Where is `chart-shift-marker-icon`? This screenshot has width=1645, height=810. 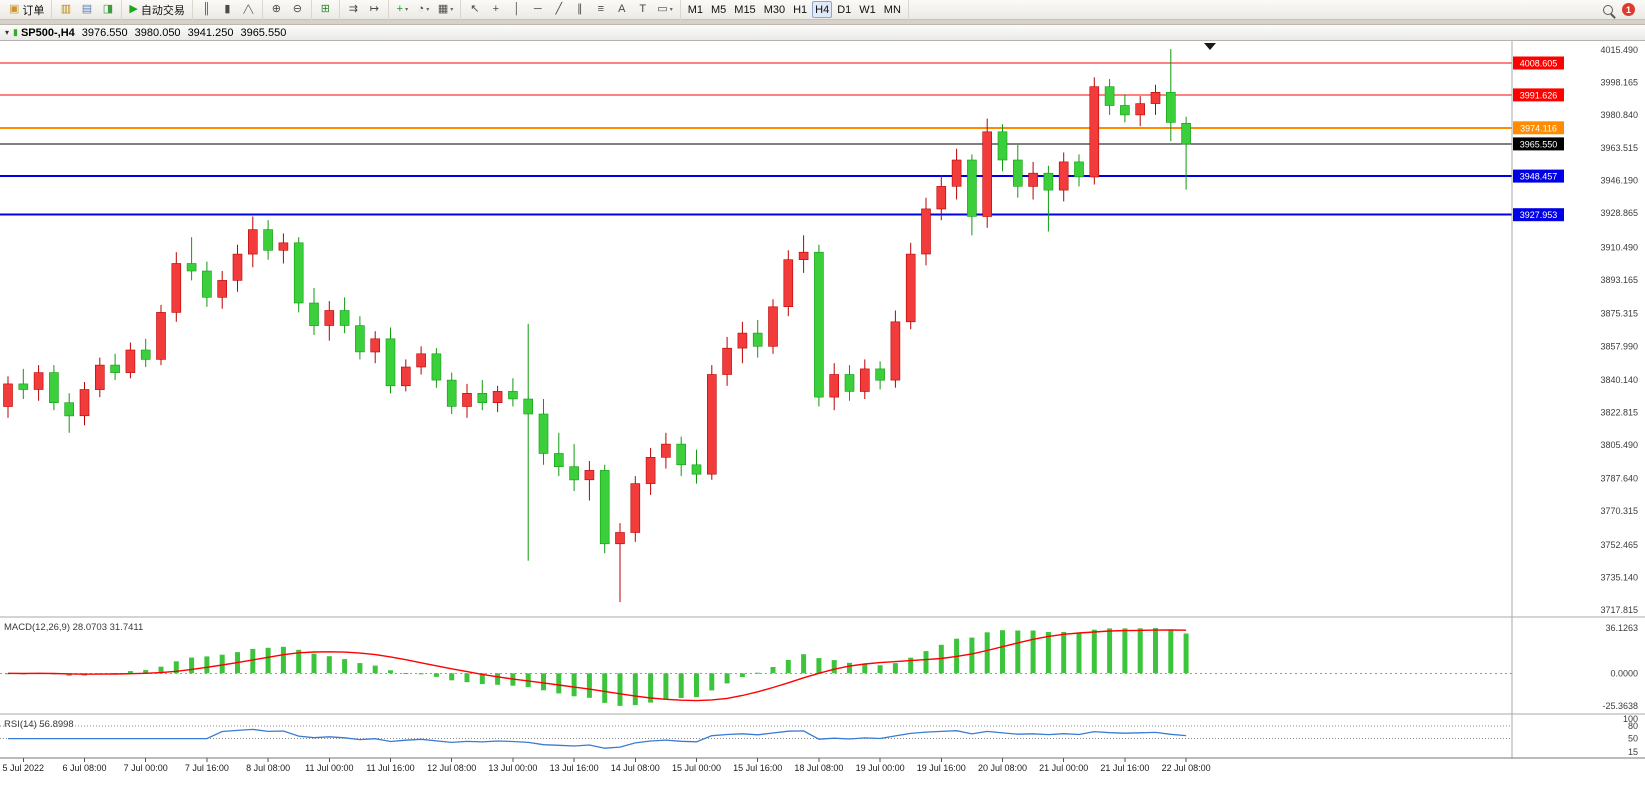 chart-shift-marker-icon is located at coordinates (1210, 46).